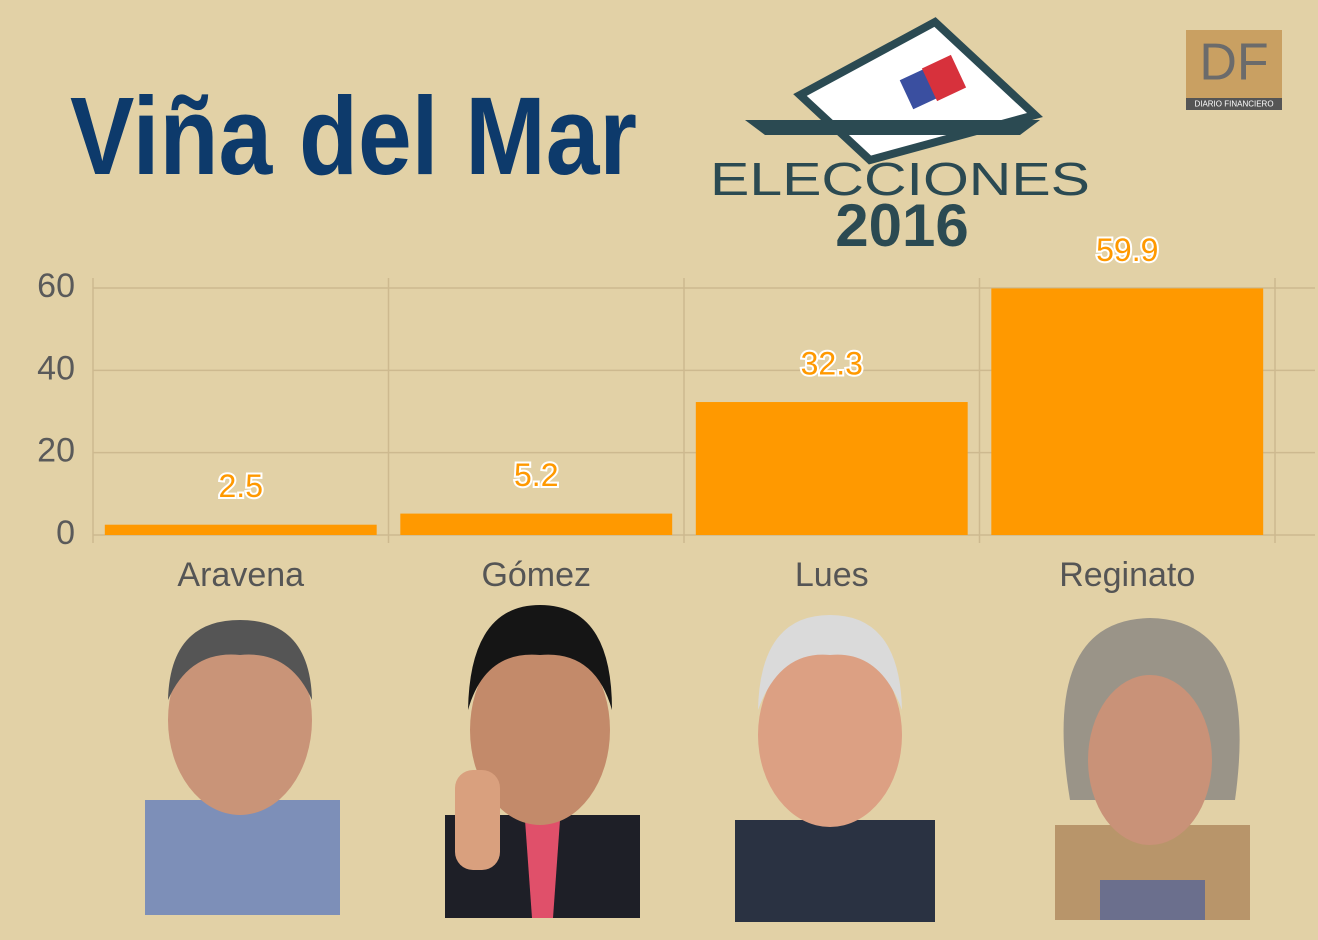  Describe the element at coordinates (65, 533) in the screenshot. I see `y-tick-label: 0` at that location.